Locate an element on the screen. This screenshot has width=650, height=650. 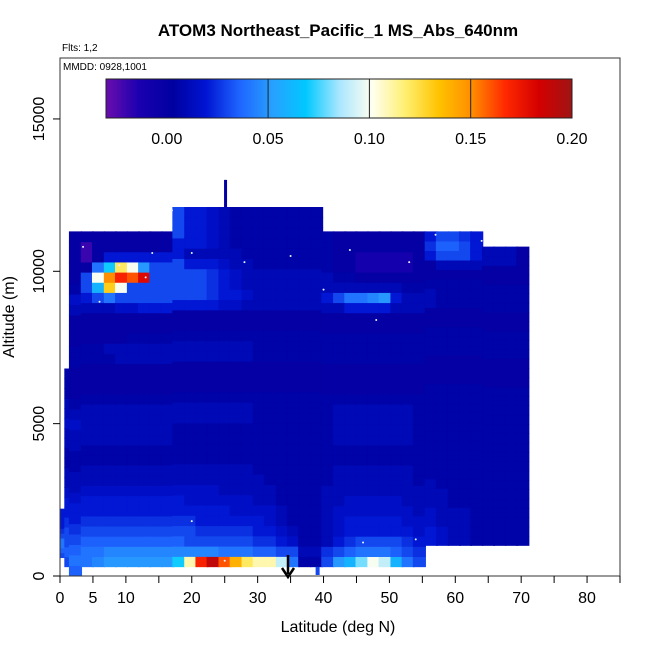
y-axis: 0 5000 10000 15000 is located at coordinates (45, 338).